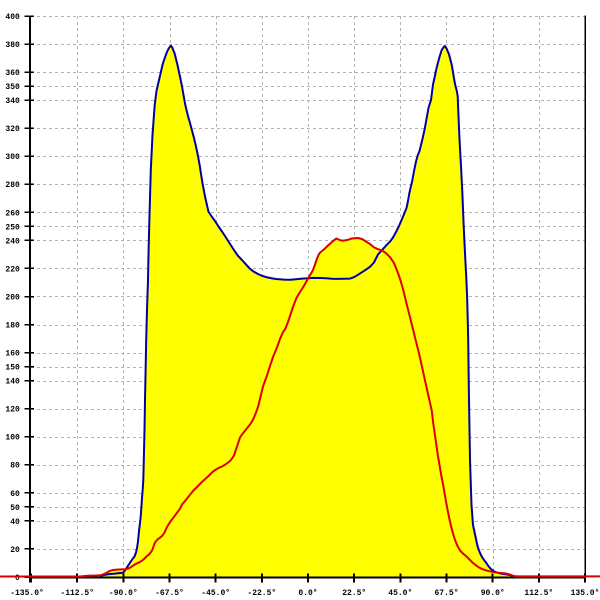  Describe the element at coordinates (12, 297) in the screenshot. I see `svg-text: 200` at that location.